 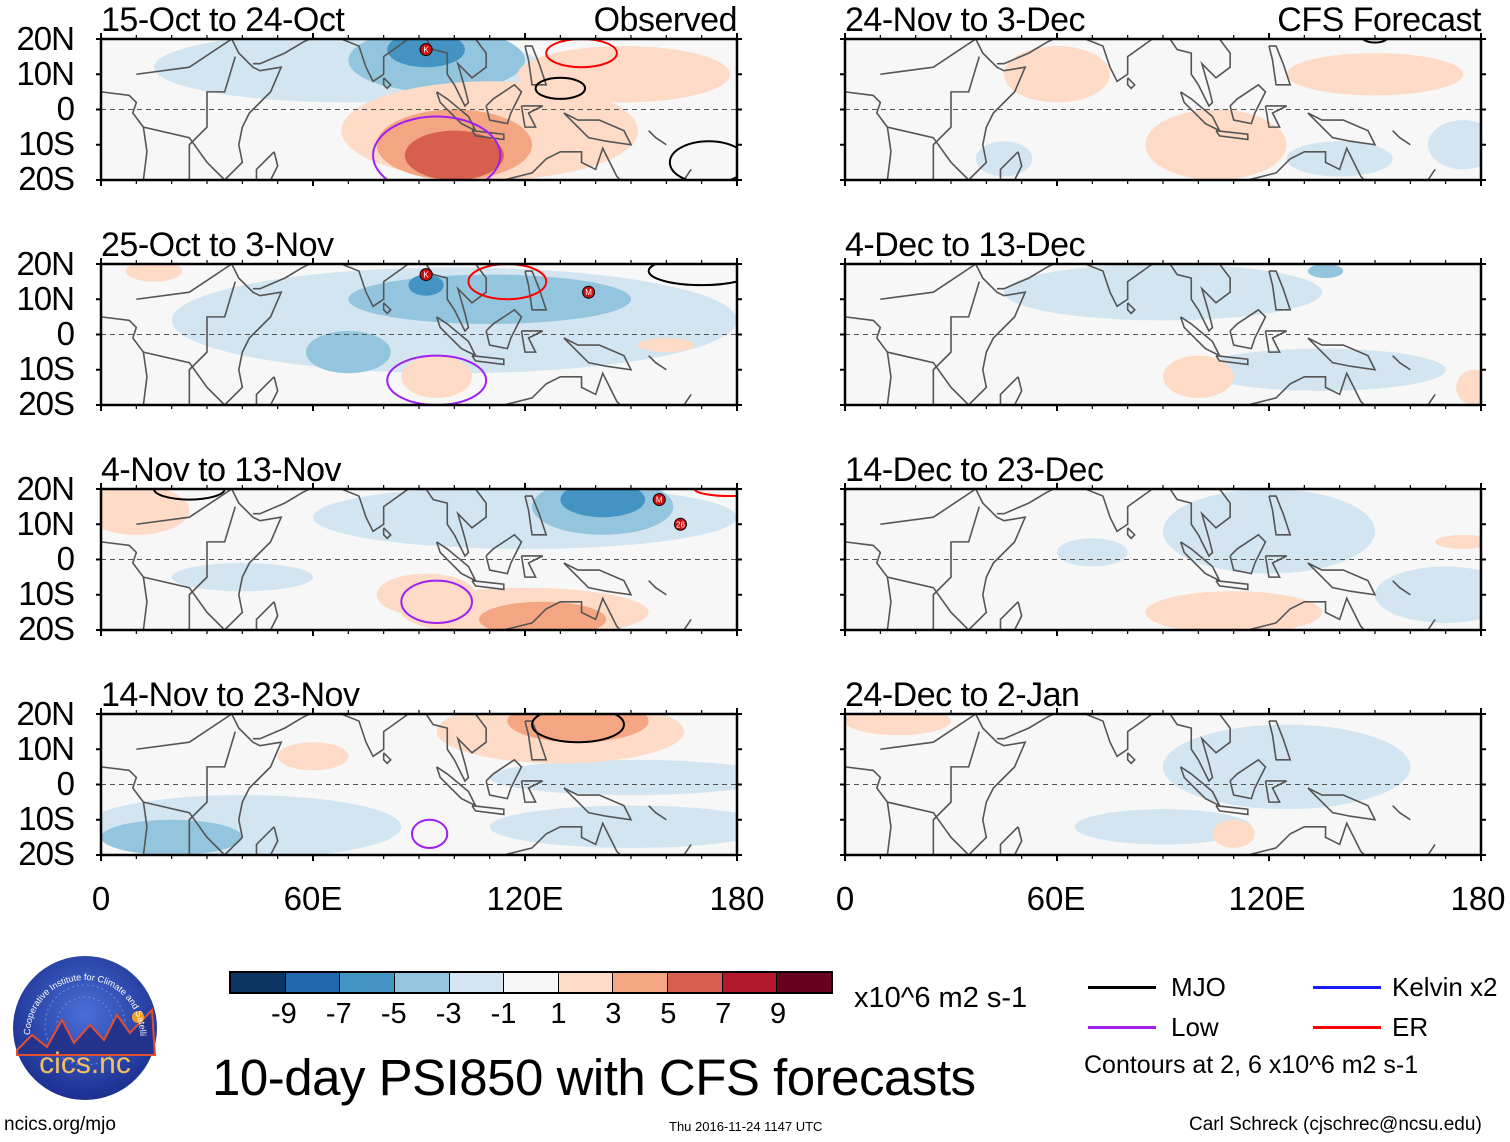 What do you see at coordinates (737, 898) in the screenshot?
I see `lon-label: 180` at bounding box center [737, 898].